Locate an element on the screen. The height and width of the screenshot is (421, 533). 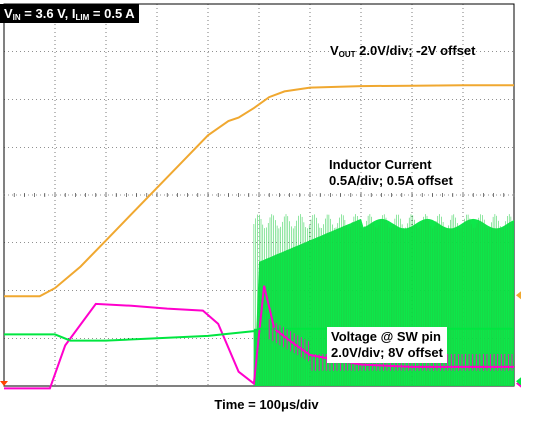
sw-voltage-label: Voltage @ SW pin 2.0V/div; 8V offset is located at coordinates (387, 345).